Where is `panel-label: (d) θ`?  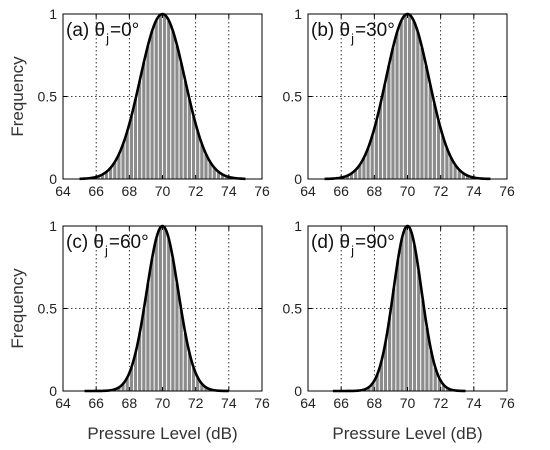
panel-label: (d) θ is located at coordinates (330, 242).